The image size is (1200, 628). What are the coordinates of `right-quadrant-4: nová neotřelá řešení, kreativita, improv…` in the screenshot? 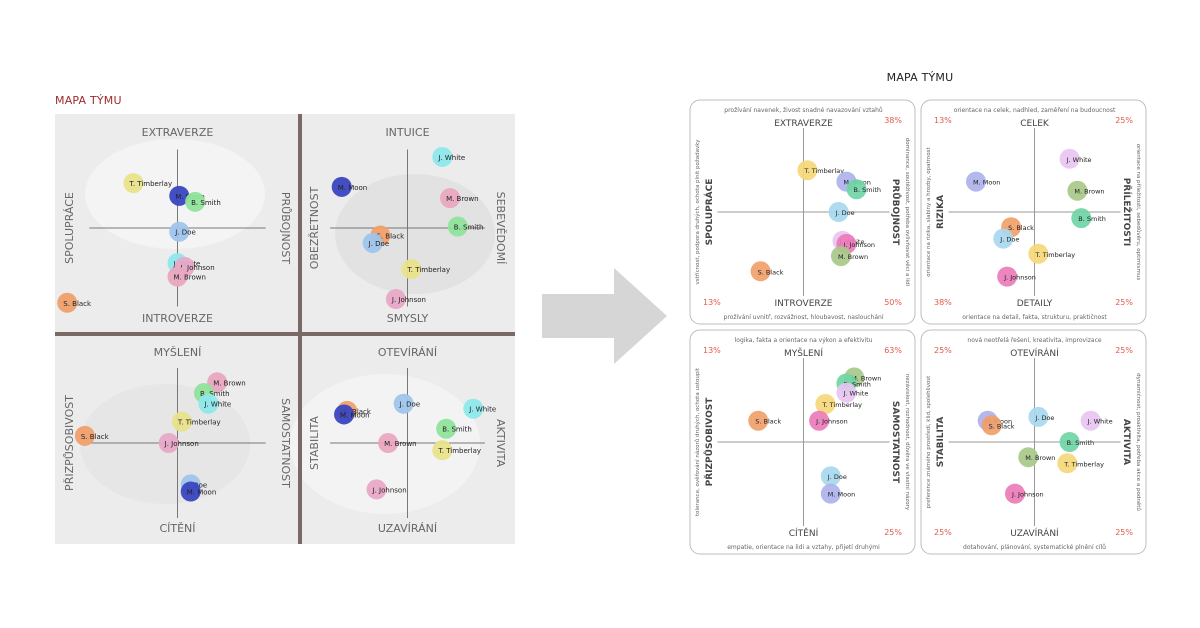 It's located at (1033, 442).